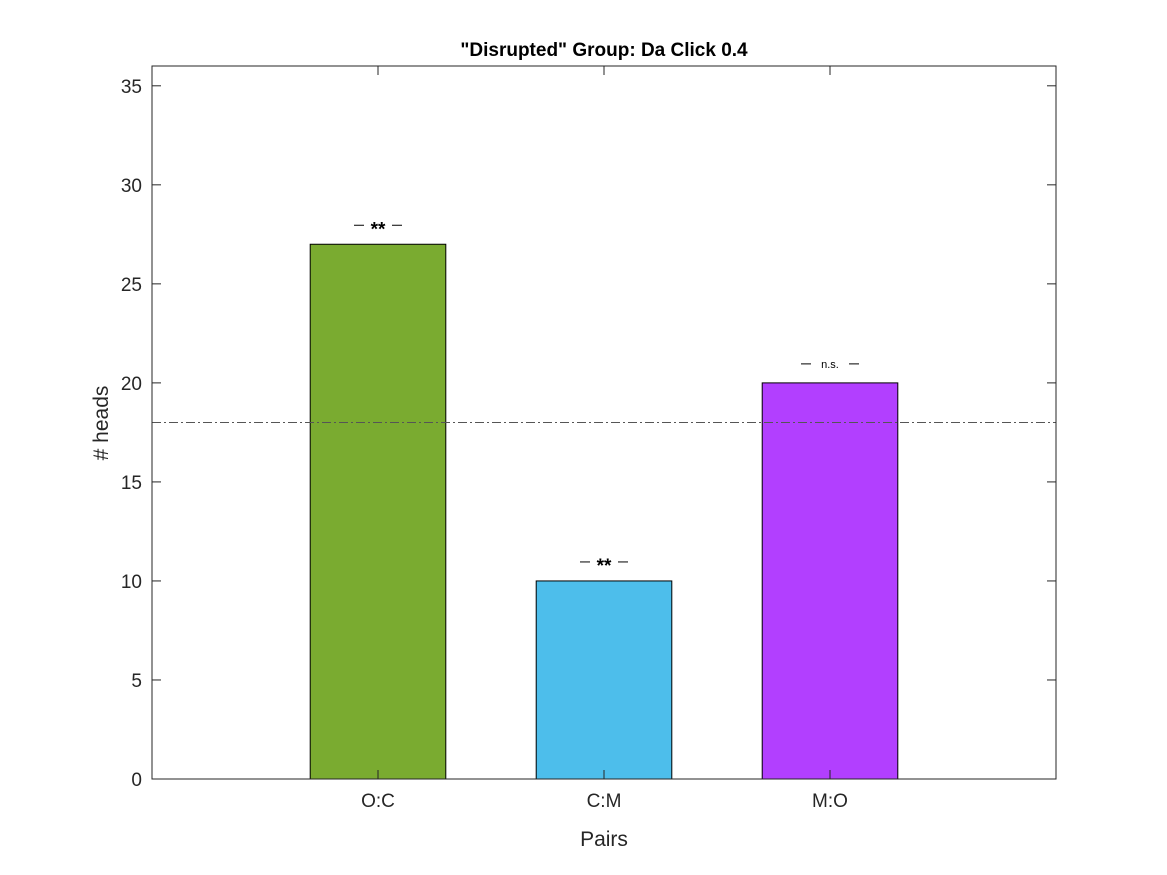 Image resolution: width=1167 pixels, height=875 pixels. What do you see at coordinates (830, 801) in the screenshot?
I see `x-tick-label: M:O` at bounding box center [830, 801].